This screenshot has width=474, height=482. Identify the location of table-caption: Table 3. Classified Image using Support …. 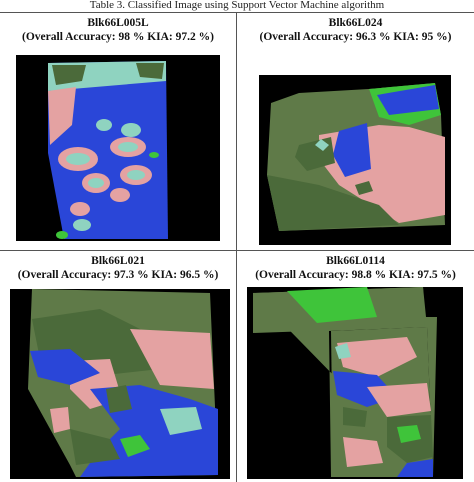
(237, 5).